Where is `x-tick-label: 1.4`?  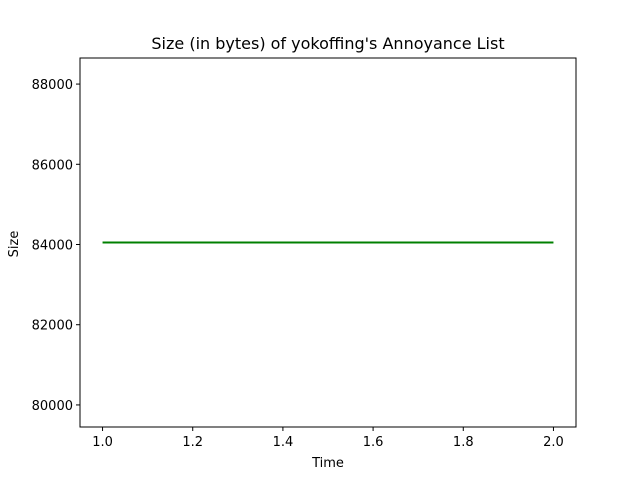 x-tick-label: 1.4 is located at coordinates (283, 442).